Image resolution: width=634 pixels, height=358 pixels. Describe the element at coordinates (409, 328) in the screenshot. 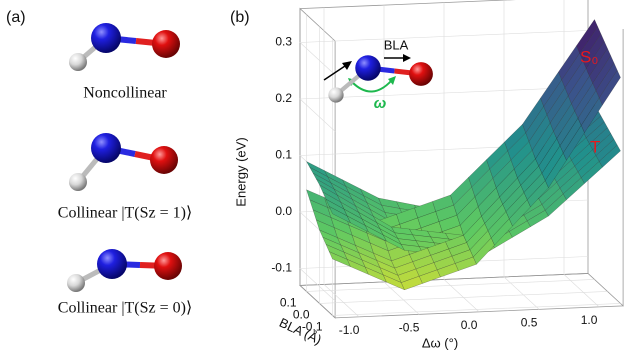

I see `x-tick-label: -0.5` at that location.